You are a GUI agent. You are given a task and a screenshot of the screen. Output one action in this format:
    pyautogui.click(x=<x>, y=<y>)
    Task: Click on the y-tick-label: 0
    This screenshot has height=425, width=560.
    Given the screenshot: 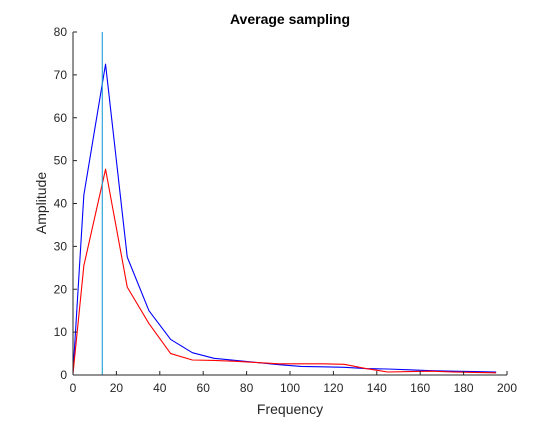 What is the action you would take?
    pyautogui.click(x=63, y=375)
    